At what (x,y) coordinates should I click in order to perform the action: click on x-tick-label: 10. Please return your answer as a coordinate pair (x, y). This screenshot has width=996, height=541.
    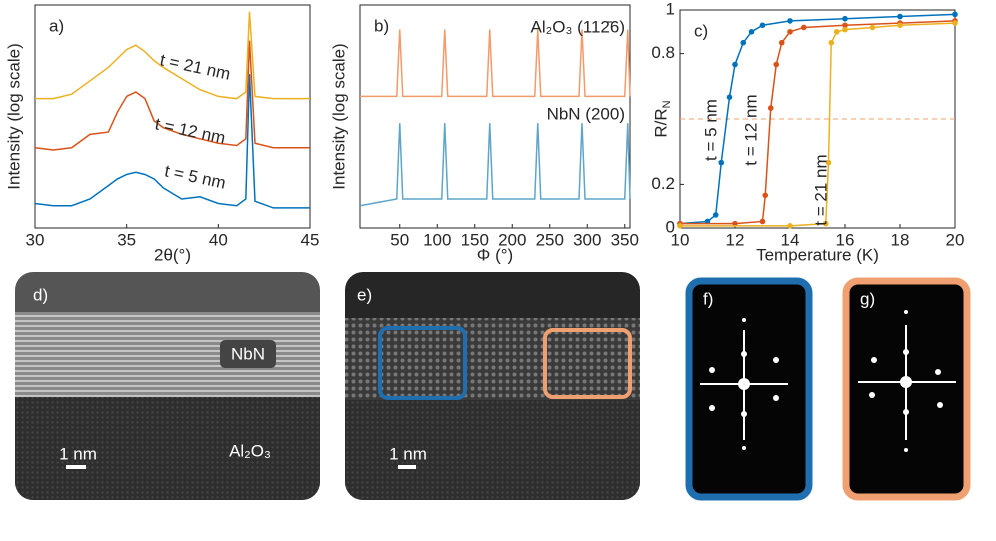
    Looking at the image, I should click on (680, 239).